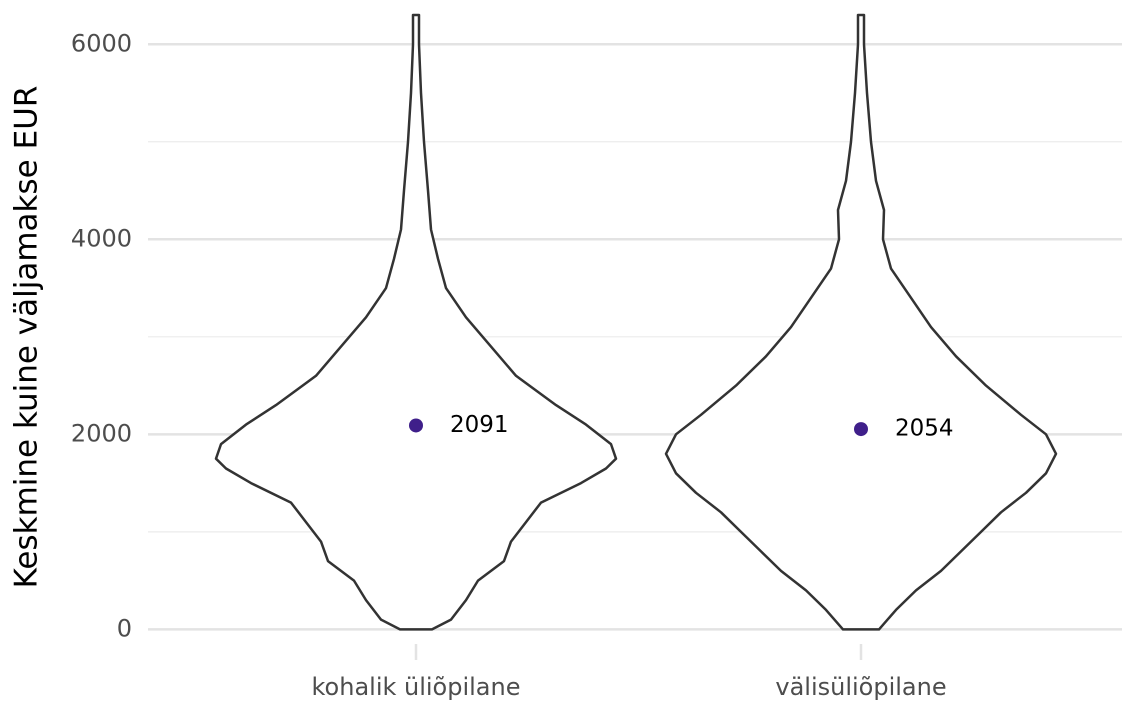 The image size is (1122, 705). Describe the element at coordinates (860, 687) in the screenshot. I see `x-tick-label: välisüliõpilane` at that location.